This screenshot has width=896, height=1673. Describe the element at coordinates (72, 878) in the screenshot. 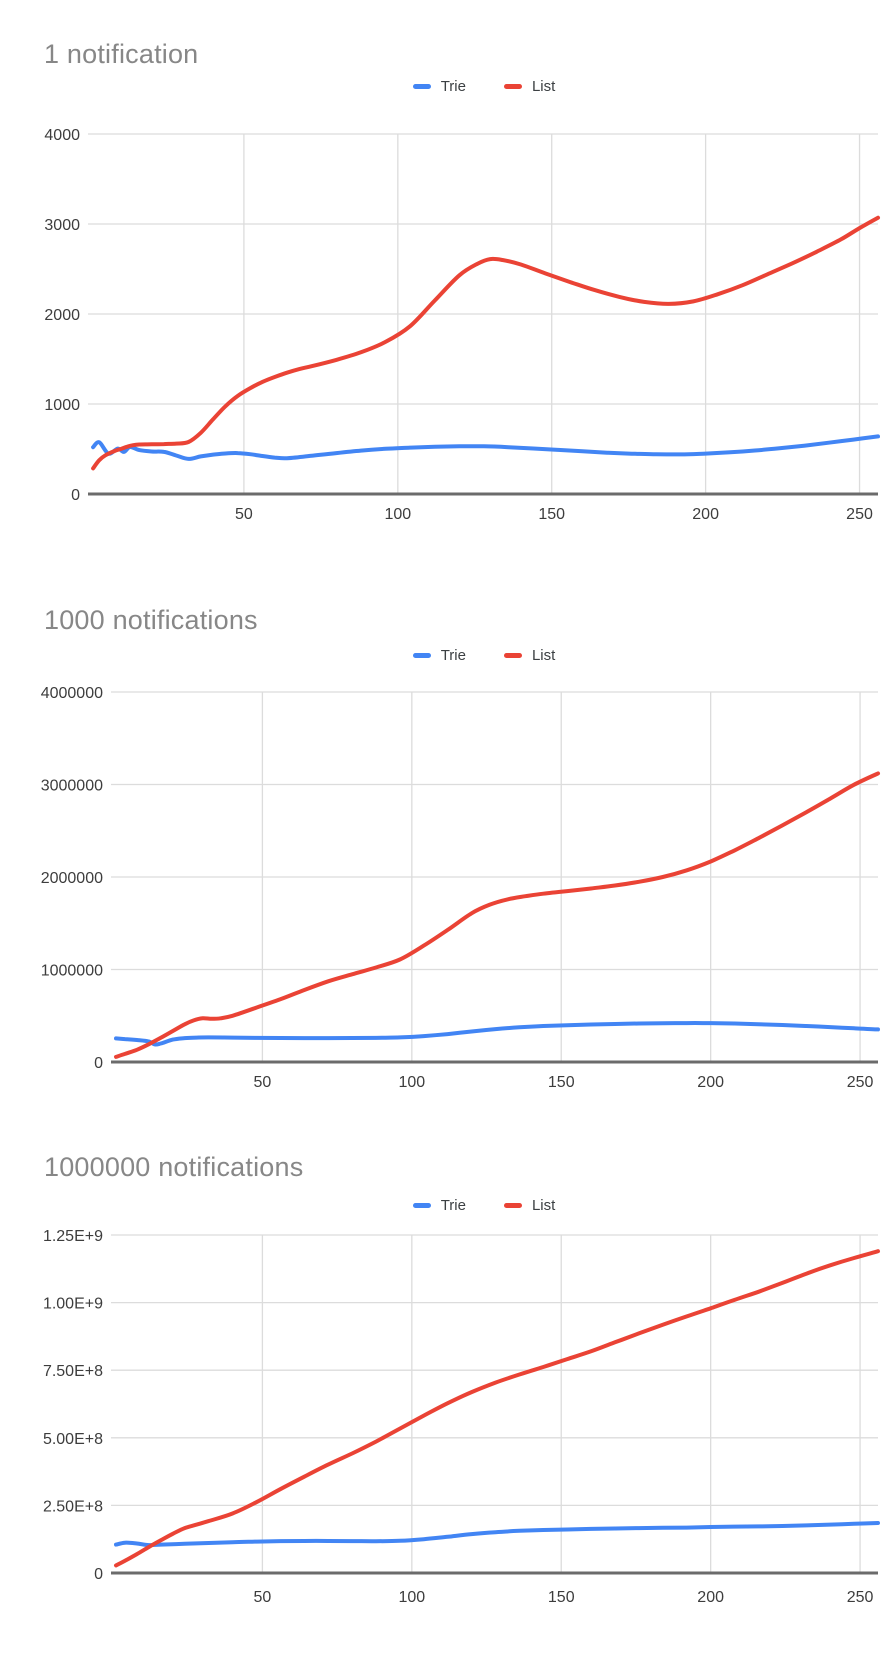

I see `y-axis-tick-label: 2000000` at that location.